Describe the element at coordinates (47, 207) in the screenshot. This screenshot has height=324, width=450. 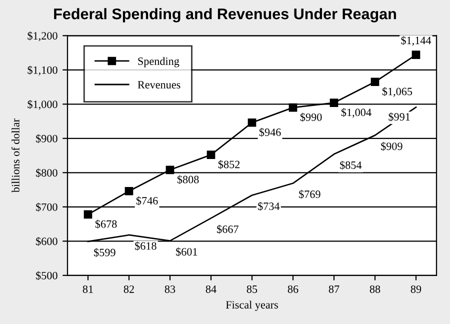
I see `y-tick-label: $700` at that location.